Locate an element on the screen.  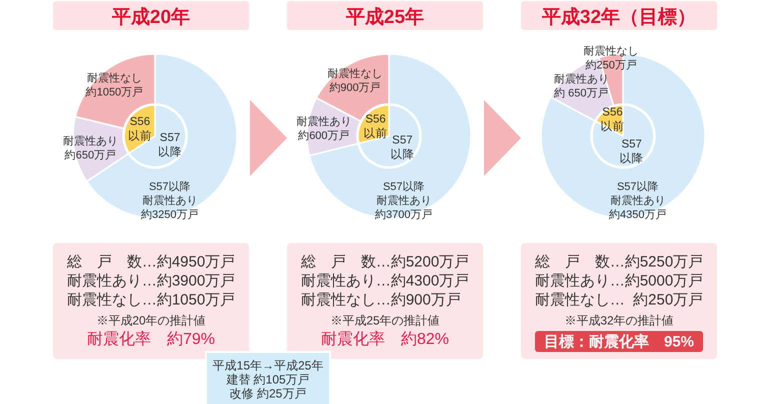
text: 耐震化率 約79% is located at coordinates (151, 339).